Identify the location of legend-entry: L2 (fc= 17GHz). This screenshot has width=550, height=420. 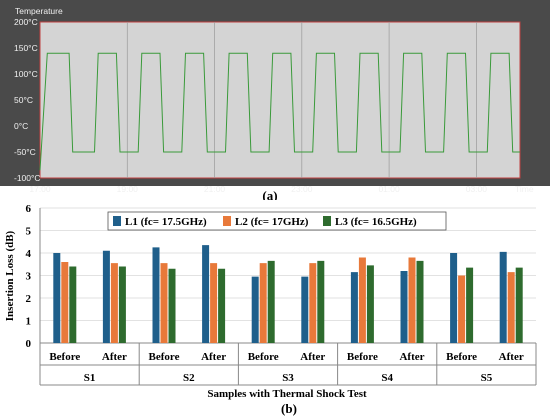
(272, 222).